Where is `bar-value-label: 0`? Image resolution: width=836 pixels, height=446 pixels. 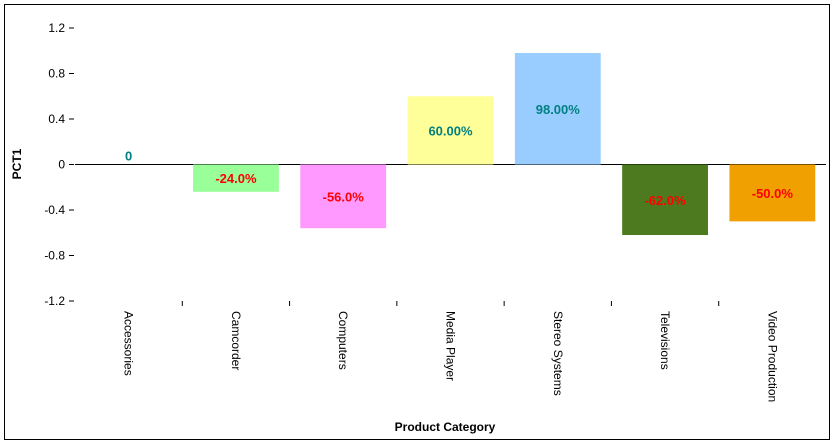 bar-value-label: 0 is located at coordinates (128, 156).